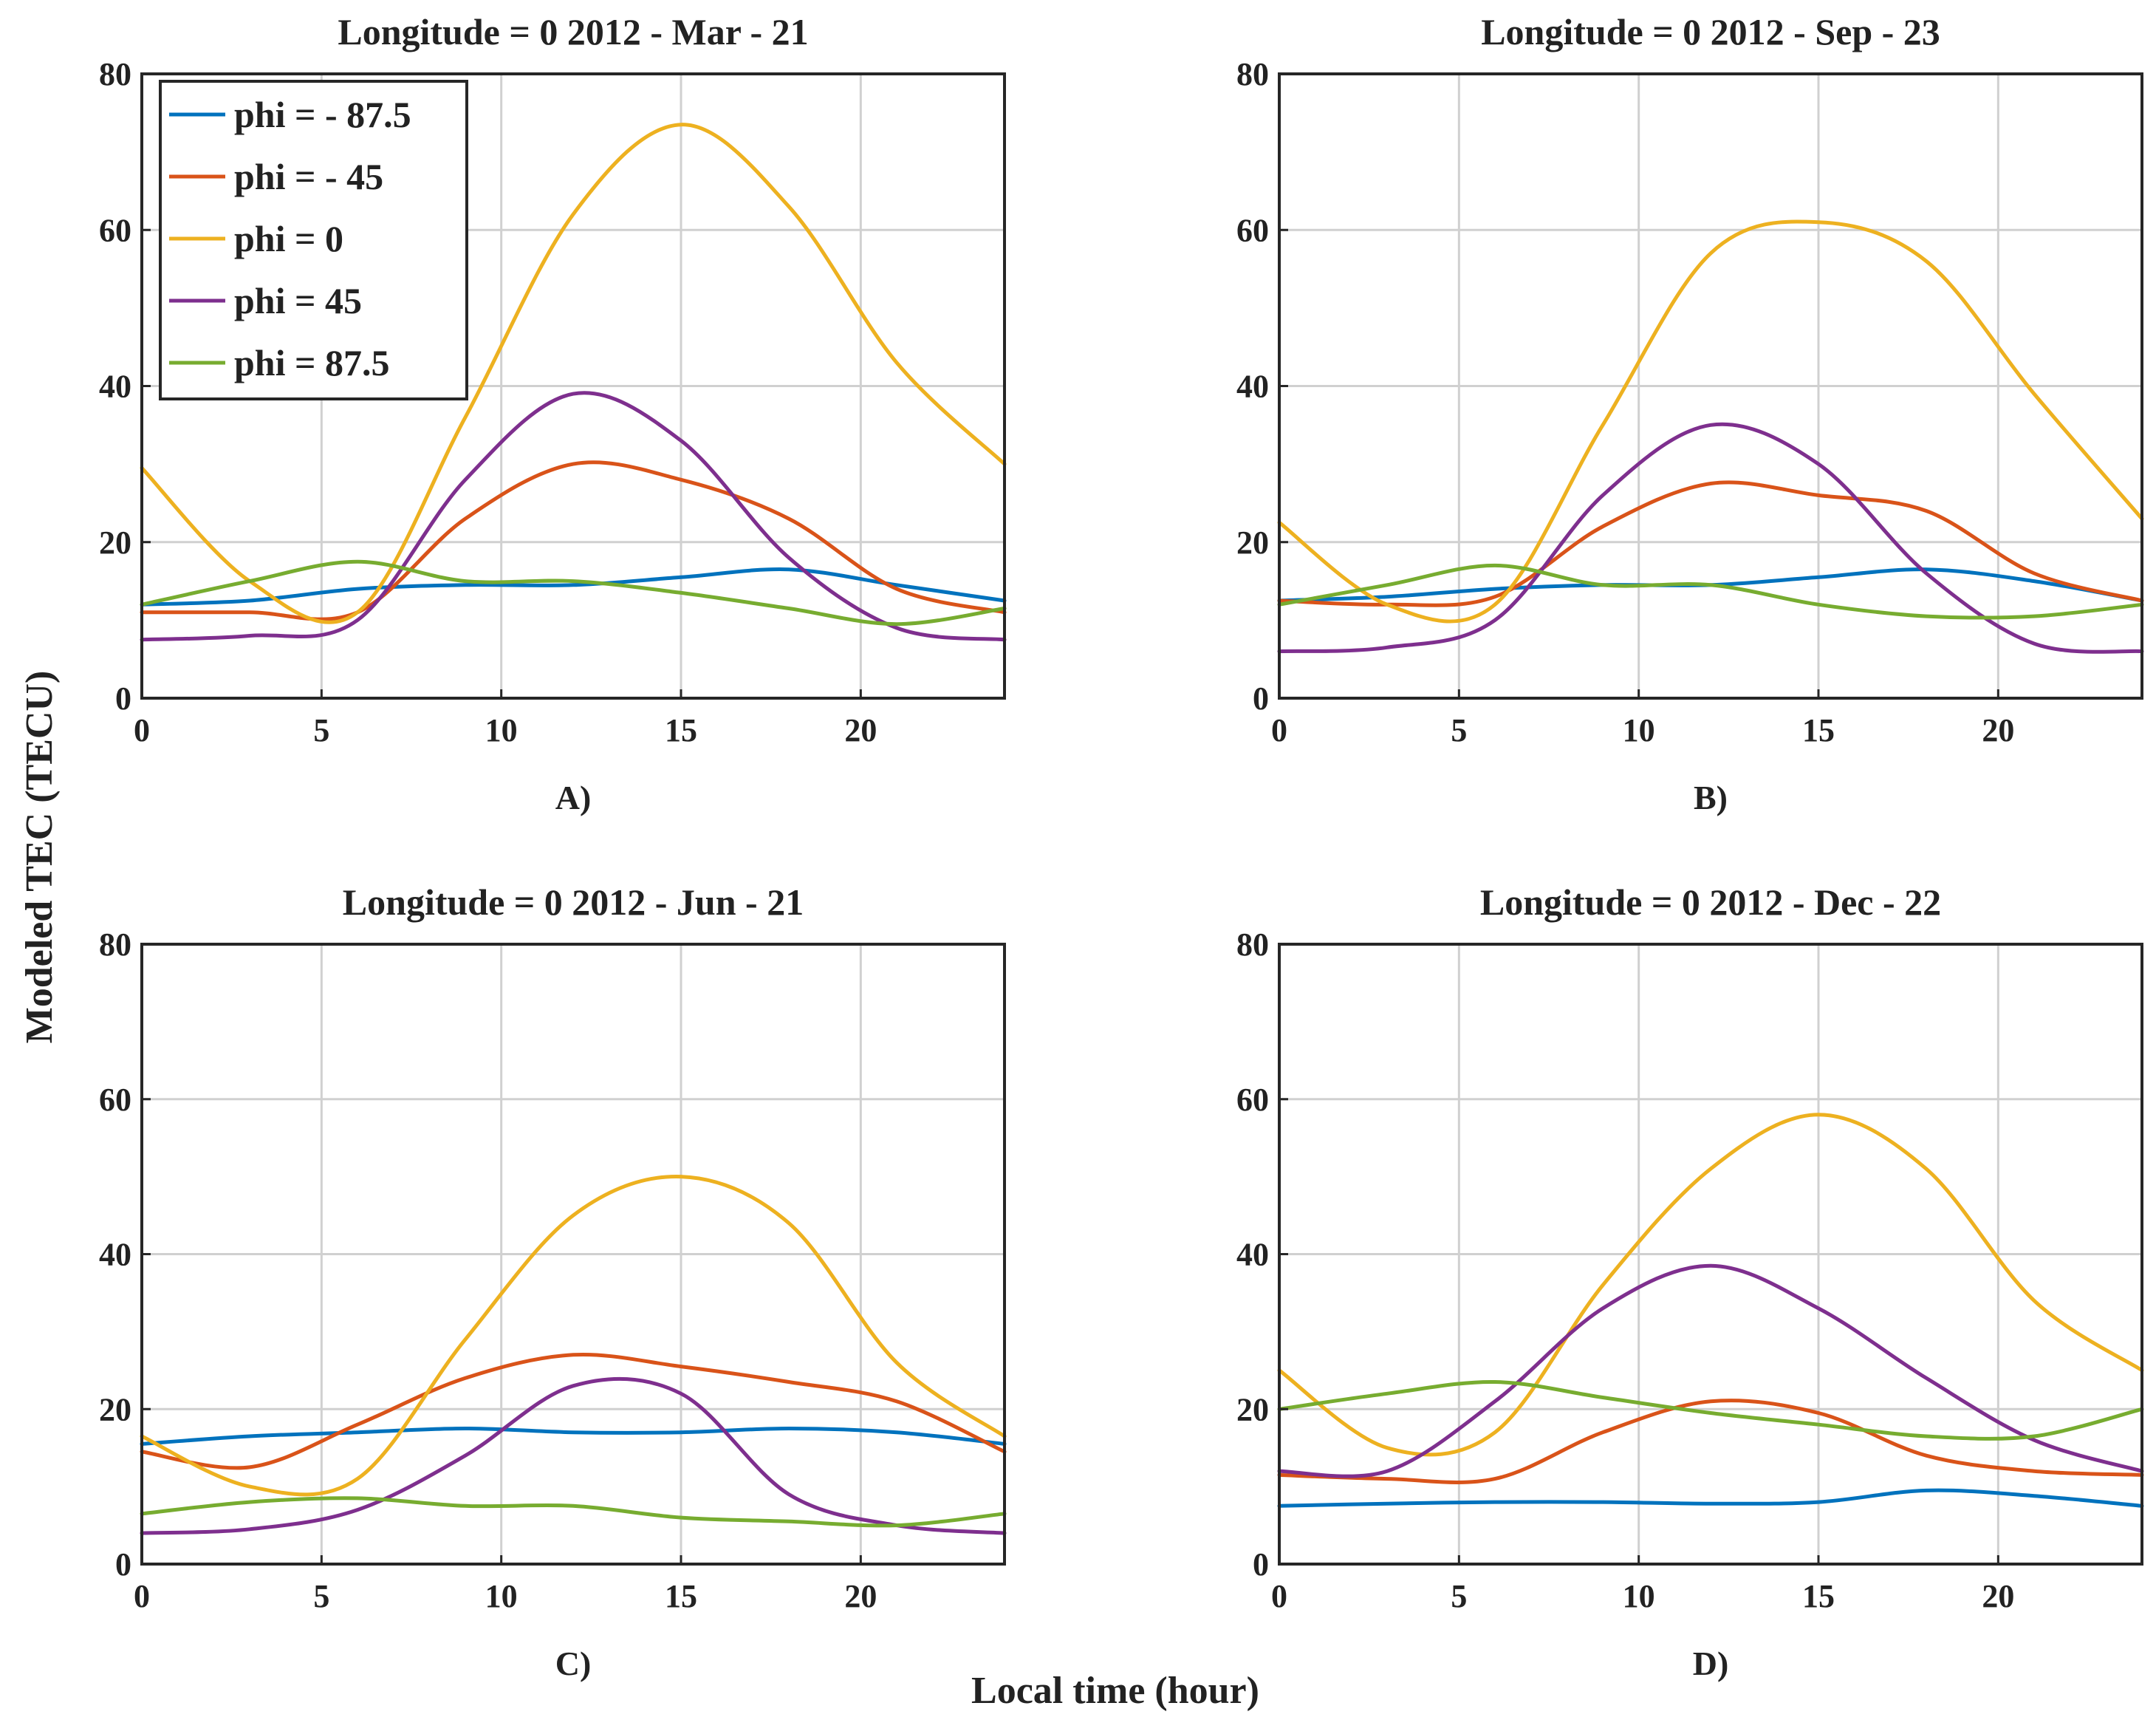  What do you see at coordinates (308, 176) in the screenshot?
I see `legend-label: phi = - 45` at bounding box center [308, 176].